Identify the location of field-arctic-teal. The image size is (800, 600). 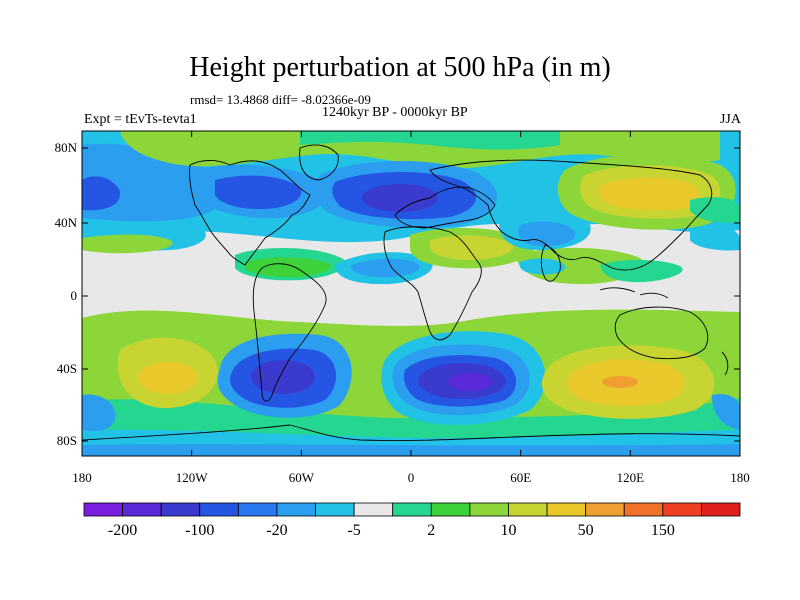
(430, 140).